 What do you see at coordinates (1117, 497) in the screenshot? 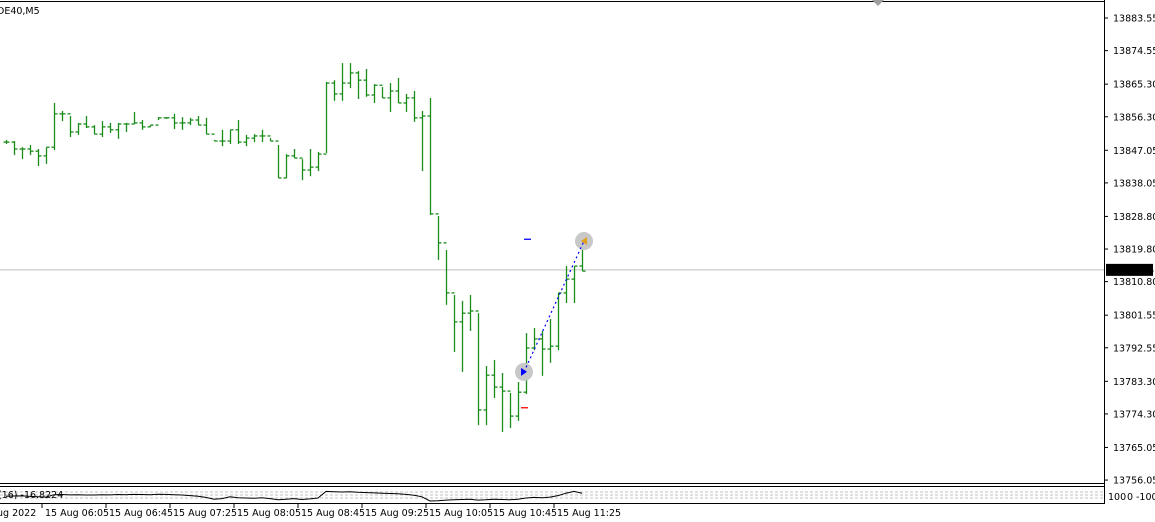
I see `indicator-level-label: 100` at bounding box center [1117, 497].